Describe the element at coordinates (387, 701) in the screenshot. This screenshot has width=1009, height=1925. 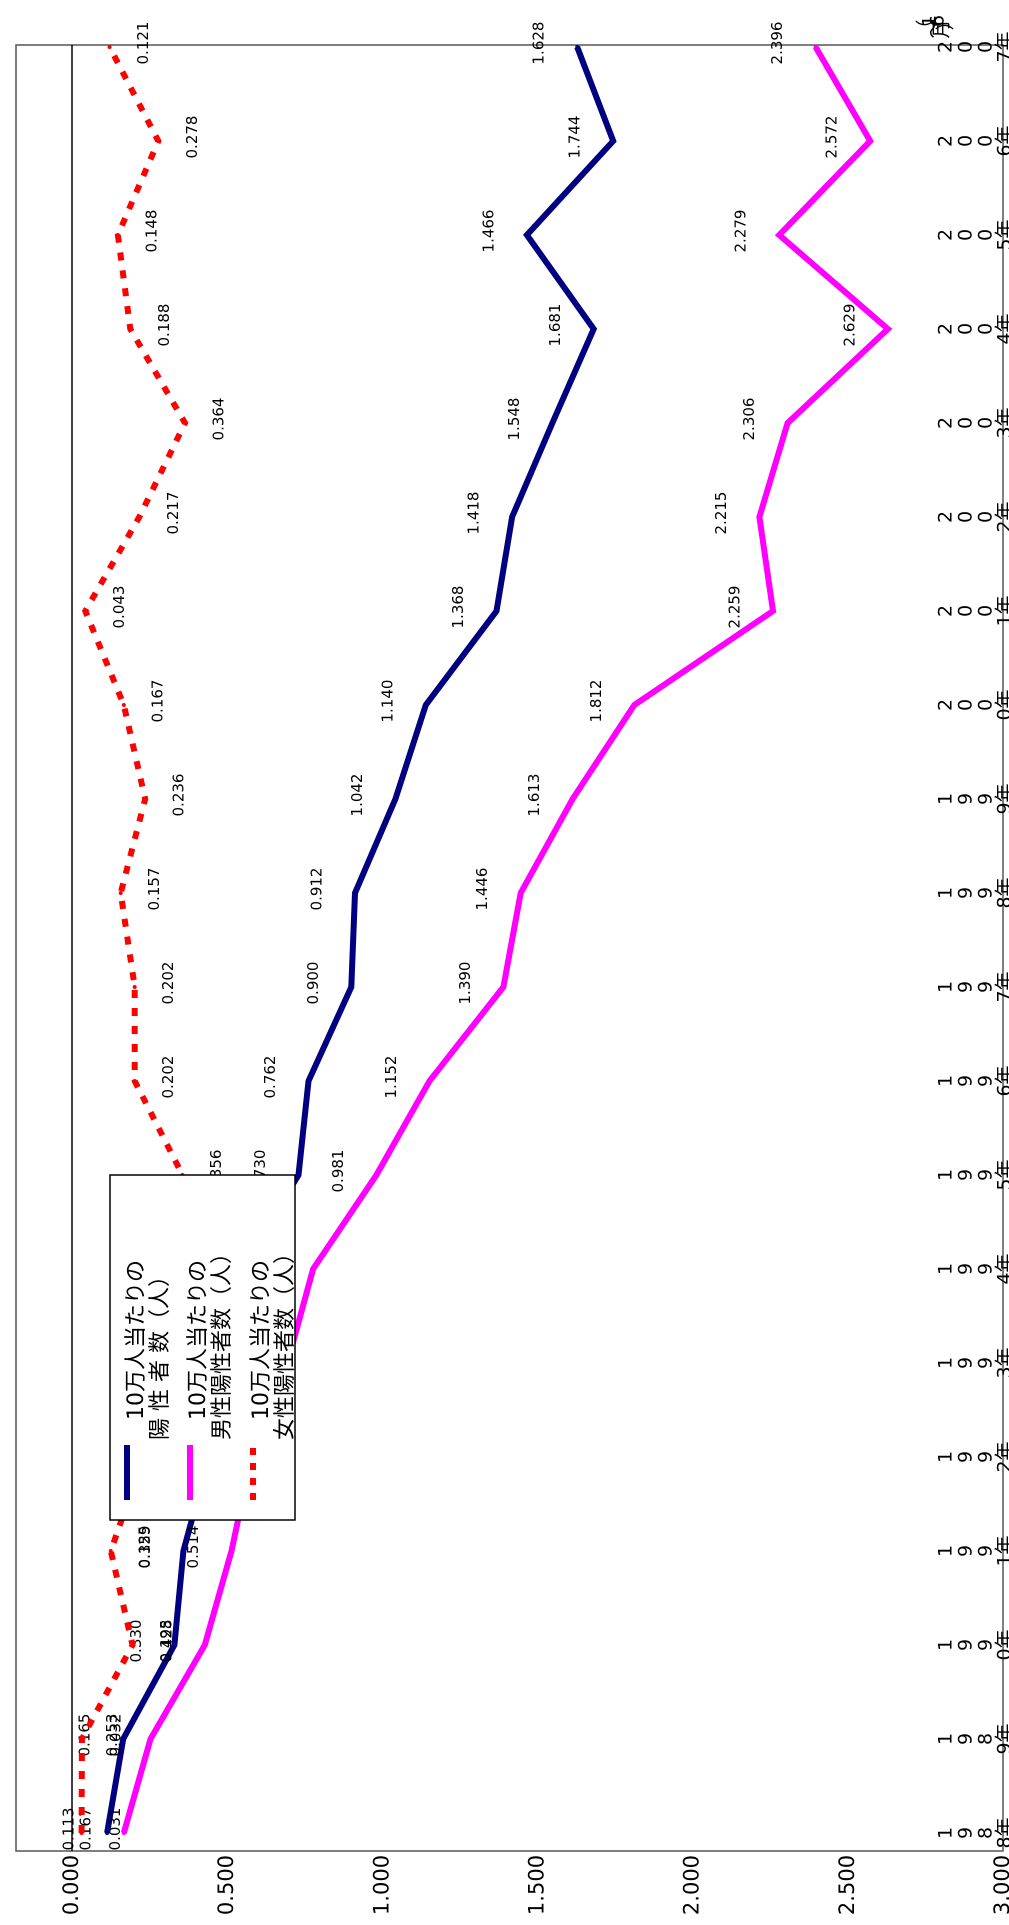
I see `data-label: 1.140` at that location.